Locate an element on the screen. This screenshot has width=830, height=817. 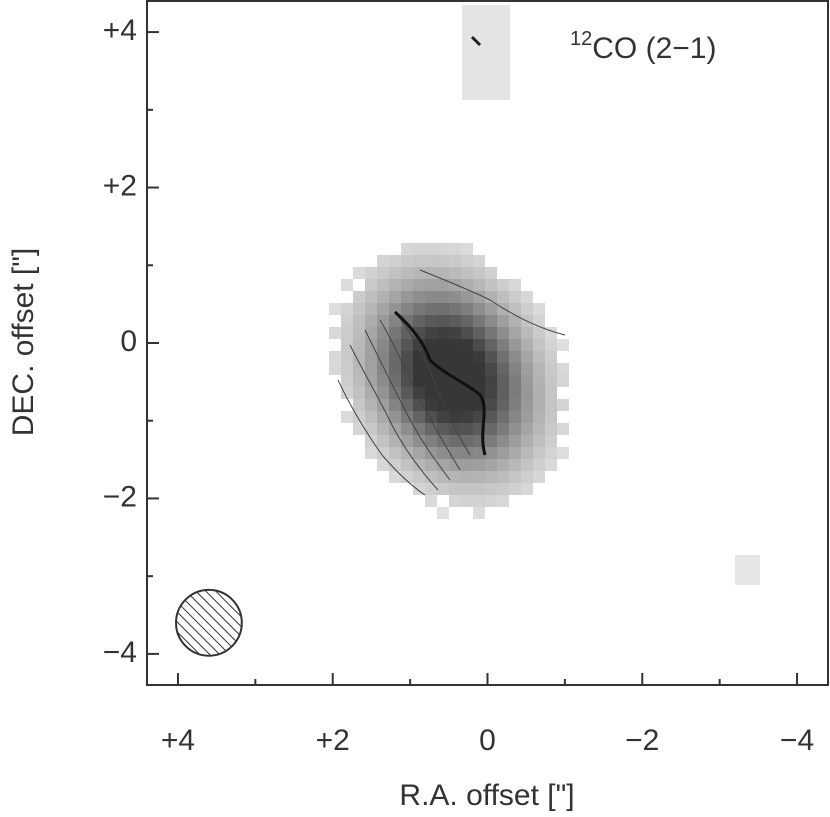
y-tick-label: 0 is located at coordinates (128, 341).